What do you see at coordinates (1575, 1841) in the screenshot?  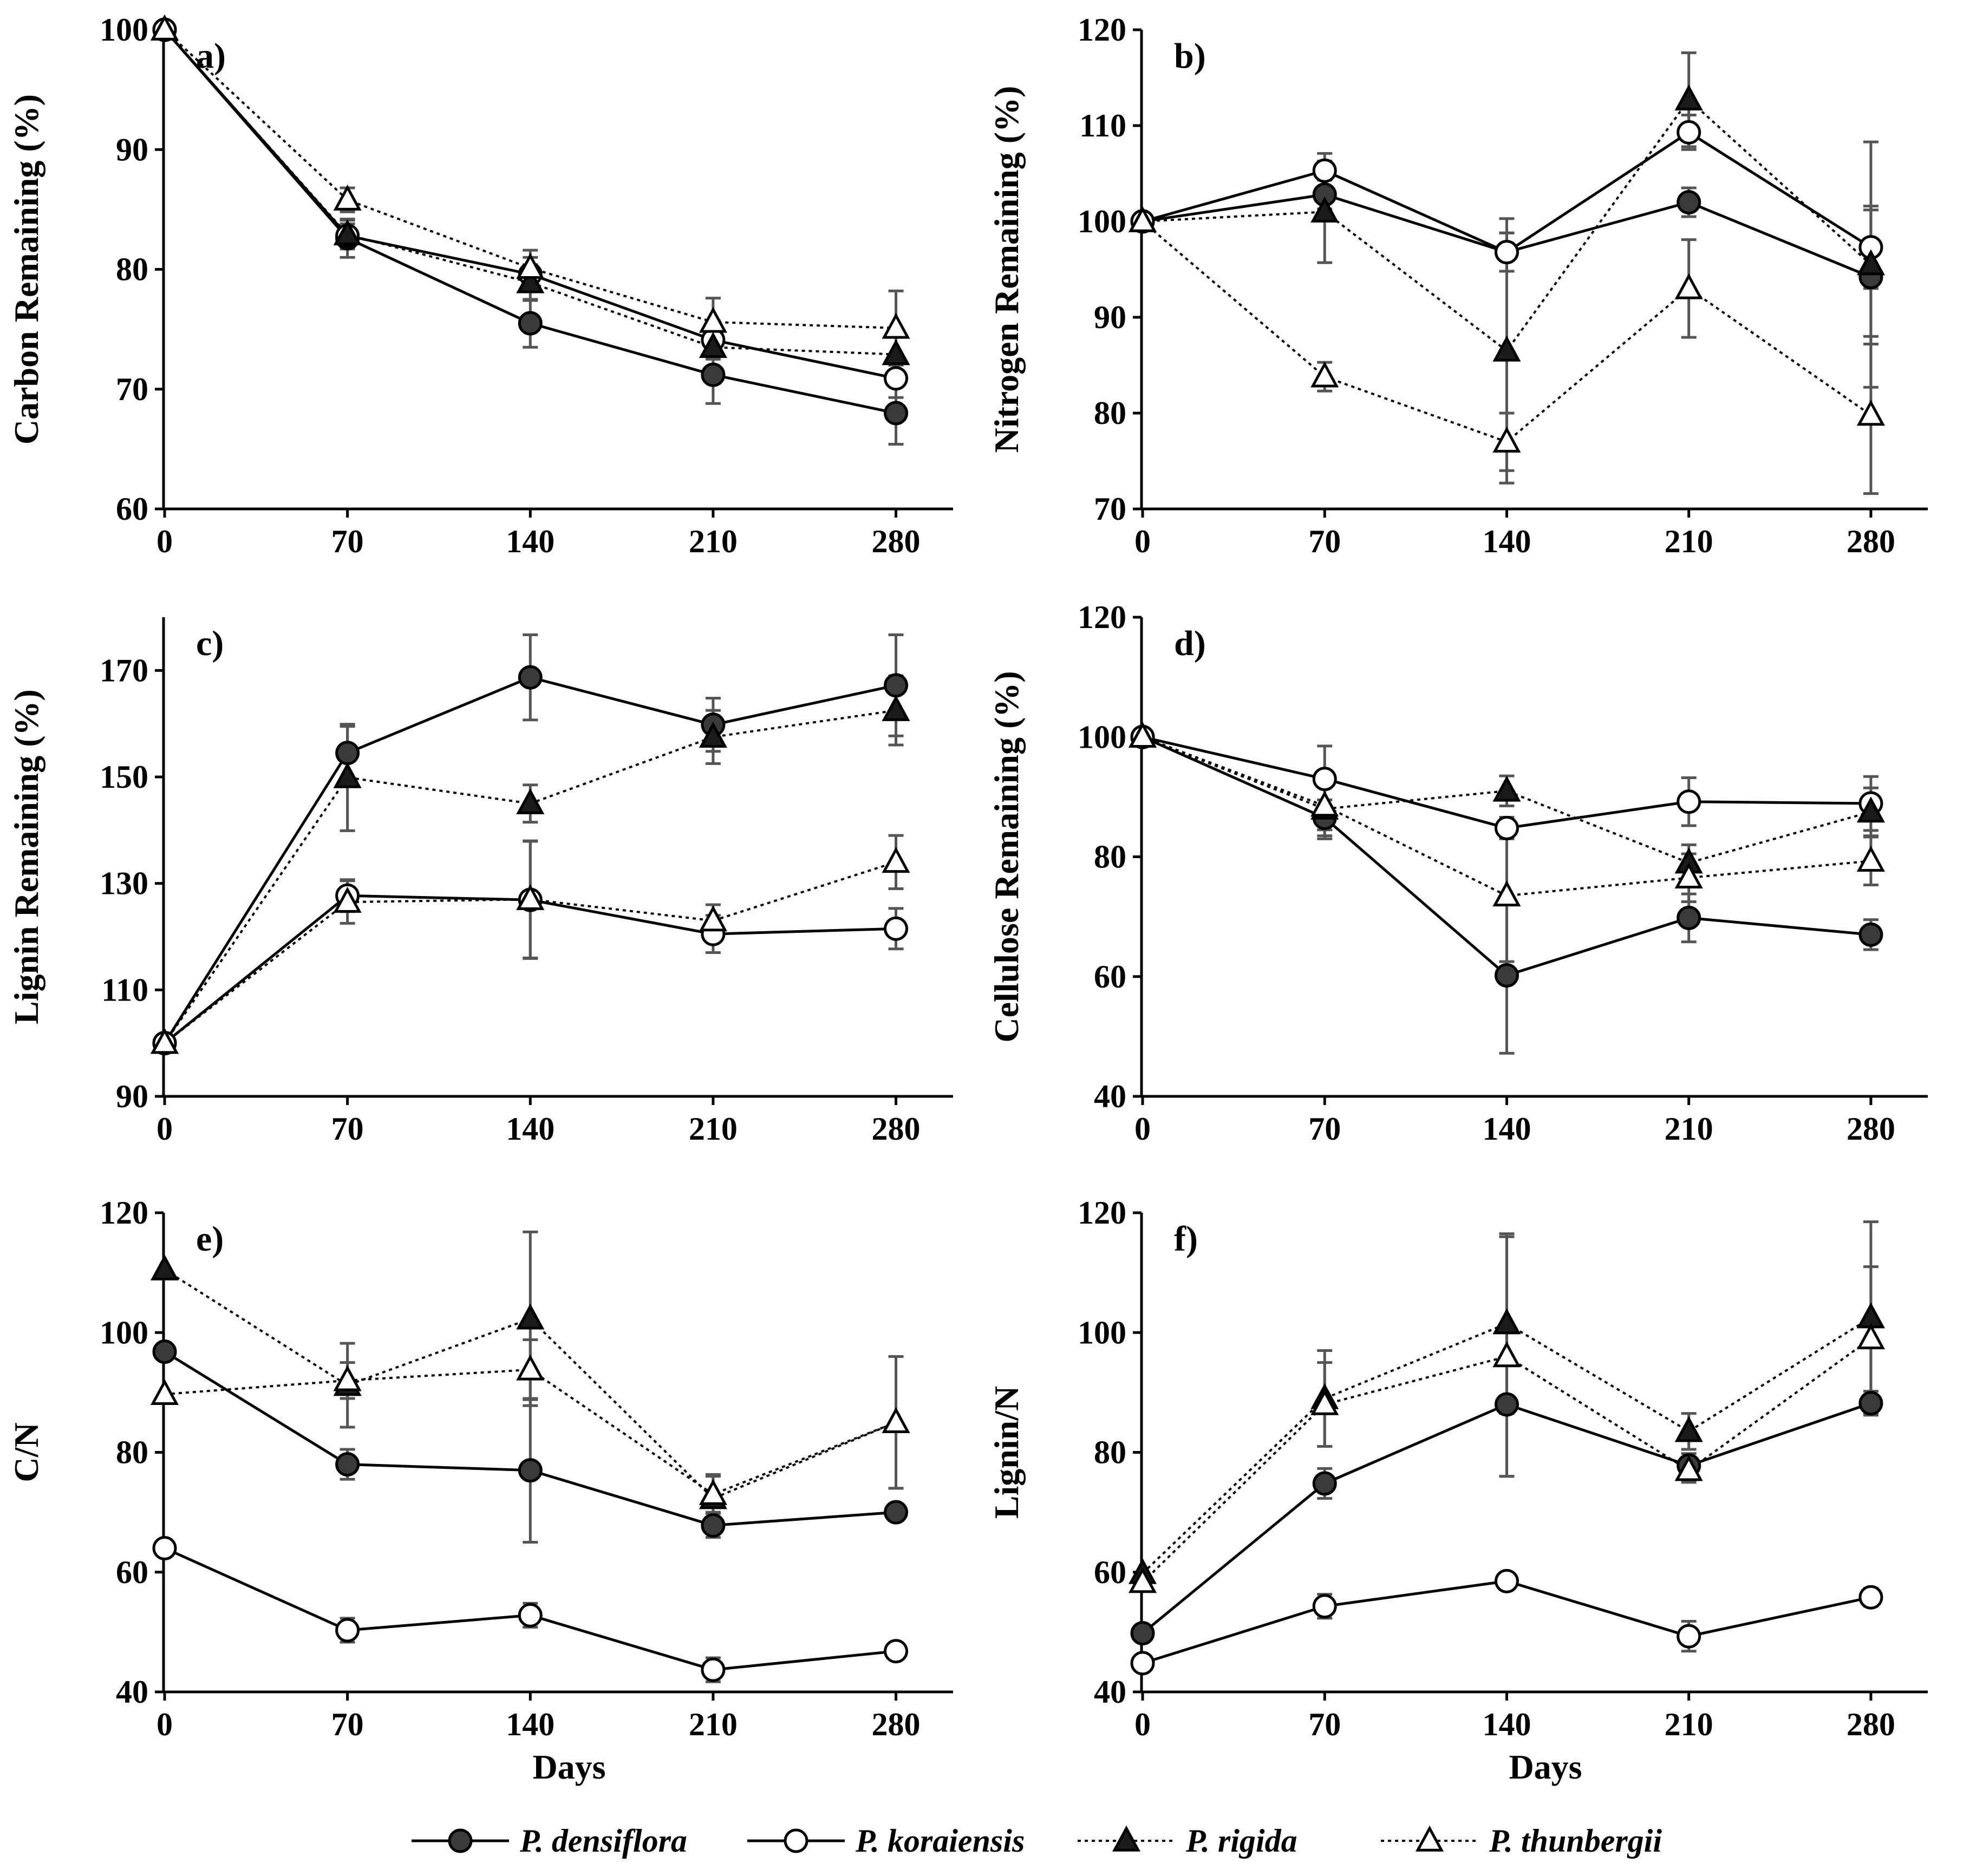 I see `legend-label-p-thunbergii: P. thunbergii` at bounding box center [1575, 1841].